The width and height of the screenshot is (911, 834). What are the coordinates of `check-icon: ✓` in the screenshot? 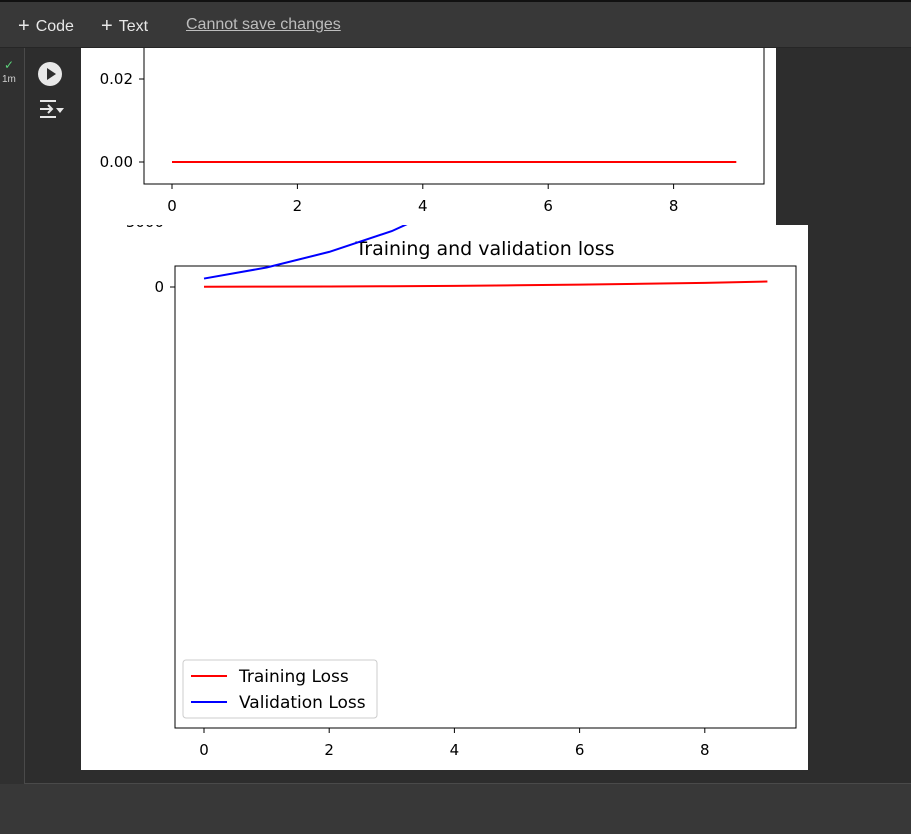 It's located at (9, 65).